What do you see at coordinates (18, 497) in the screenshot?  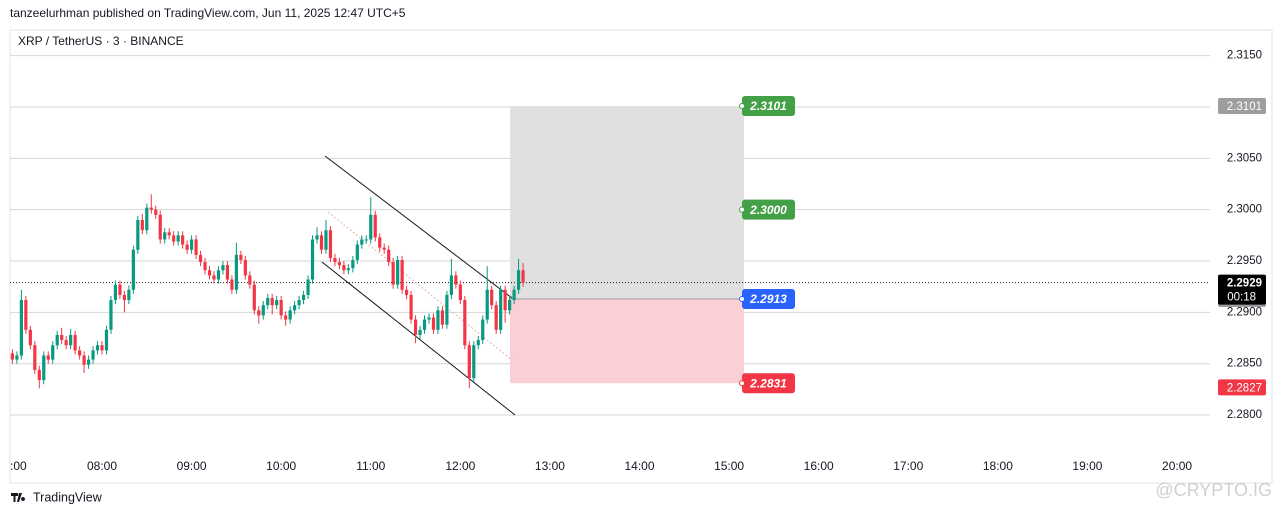 I see `tradingview-logo` at bounding box center [18, 497].